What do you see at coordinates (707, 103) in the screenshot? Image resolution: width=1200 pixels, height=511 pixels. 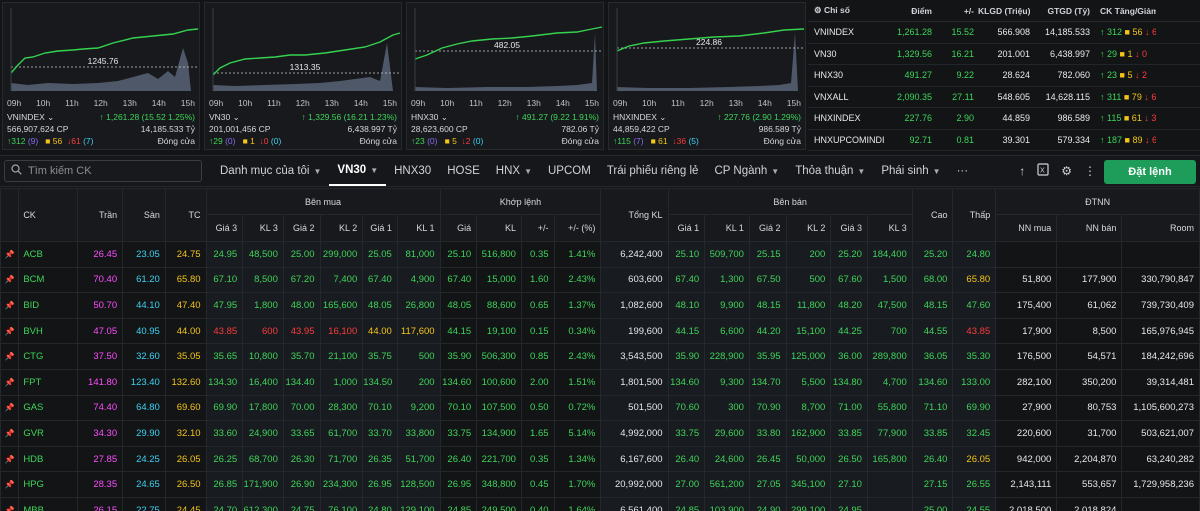 I see `time-axis: 09h 10h 11h 12h 13h 14h 15h` at bounding box center [707, 103].